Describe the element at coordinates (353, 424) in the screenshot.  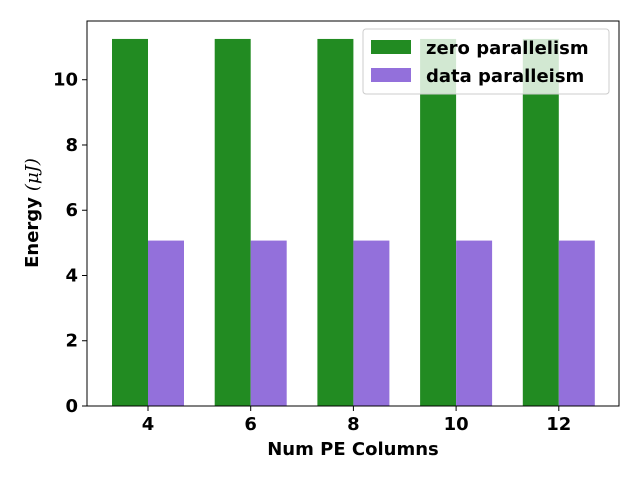
I see `x-tick-label: 8` at that location.